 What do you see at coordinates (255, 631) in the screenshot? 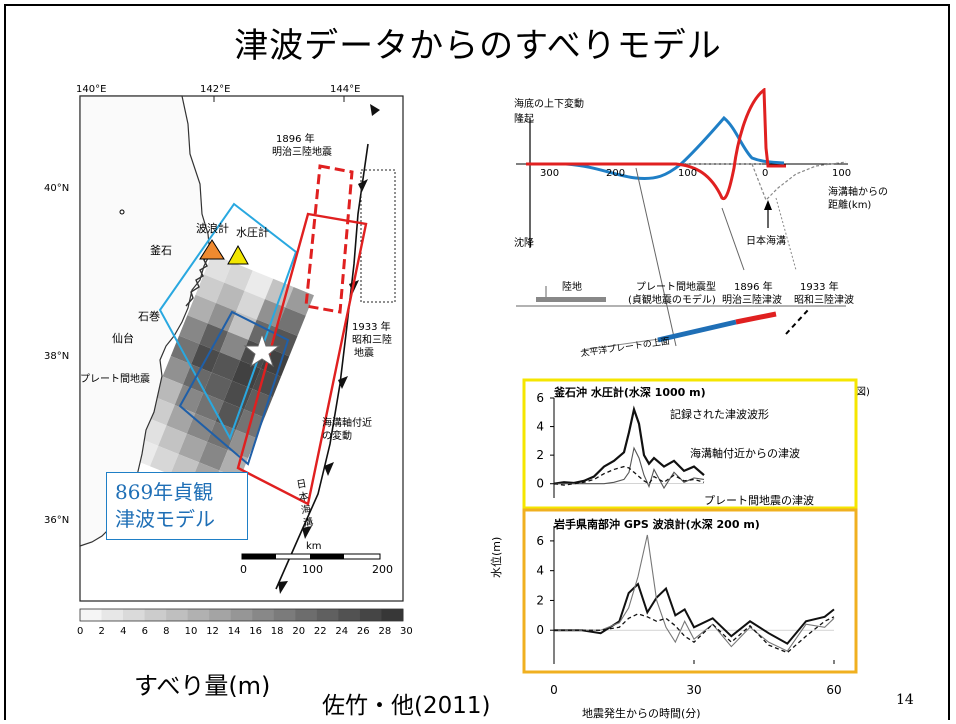
I see `colorbar-tick: 16` at bounding box center [255, 631].